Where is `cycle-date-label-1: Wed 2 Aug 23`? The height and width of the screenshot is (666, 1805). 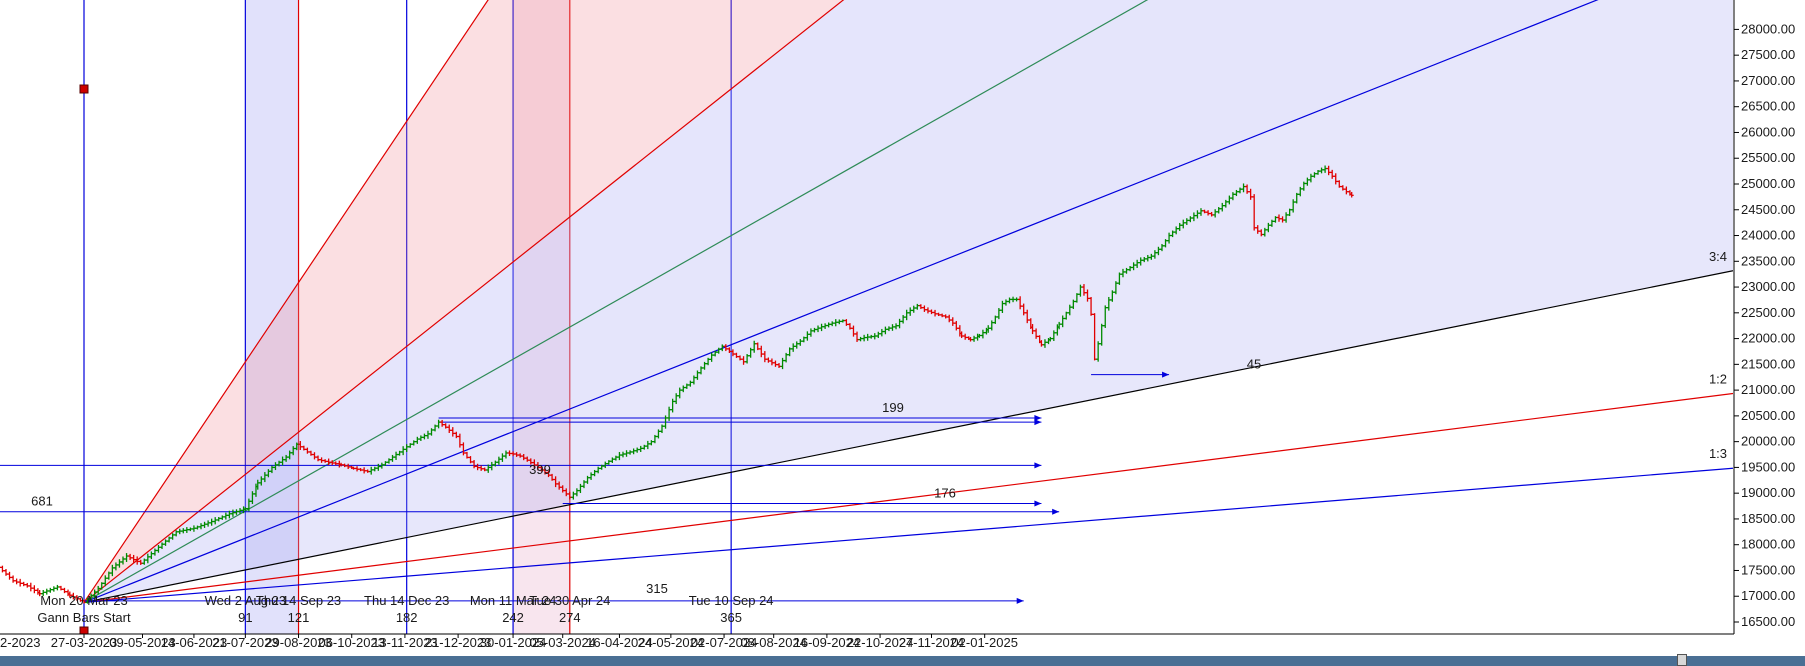
cycle-date-label-1: Wed 2 Aug 23 is located at coordinates (245, 600).